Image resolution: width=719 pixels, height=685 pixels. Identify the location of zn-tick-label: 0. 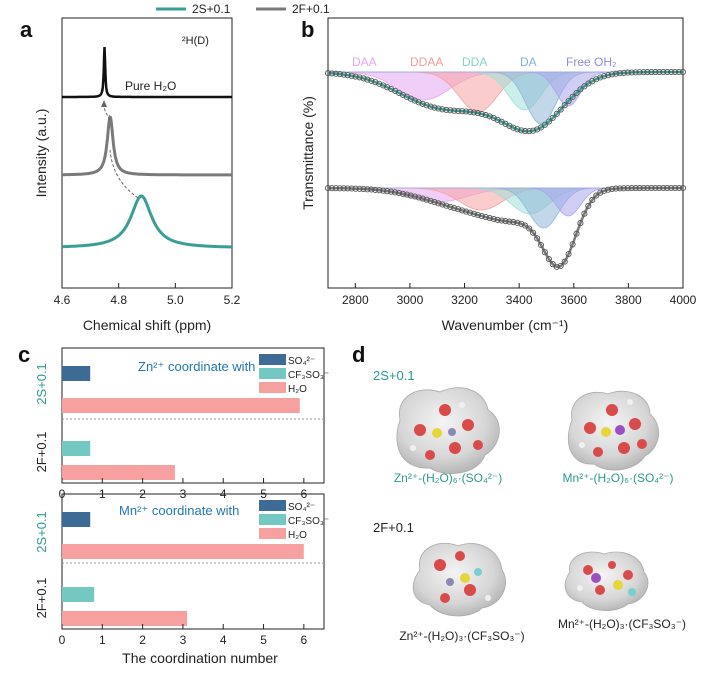
(62, 494).